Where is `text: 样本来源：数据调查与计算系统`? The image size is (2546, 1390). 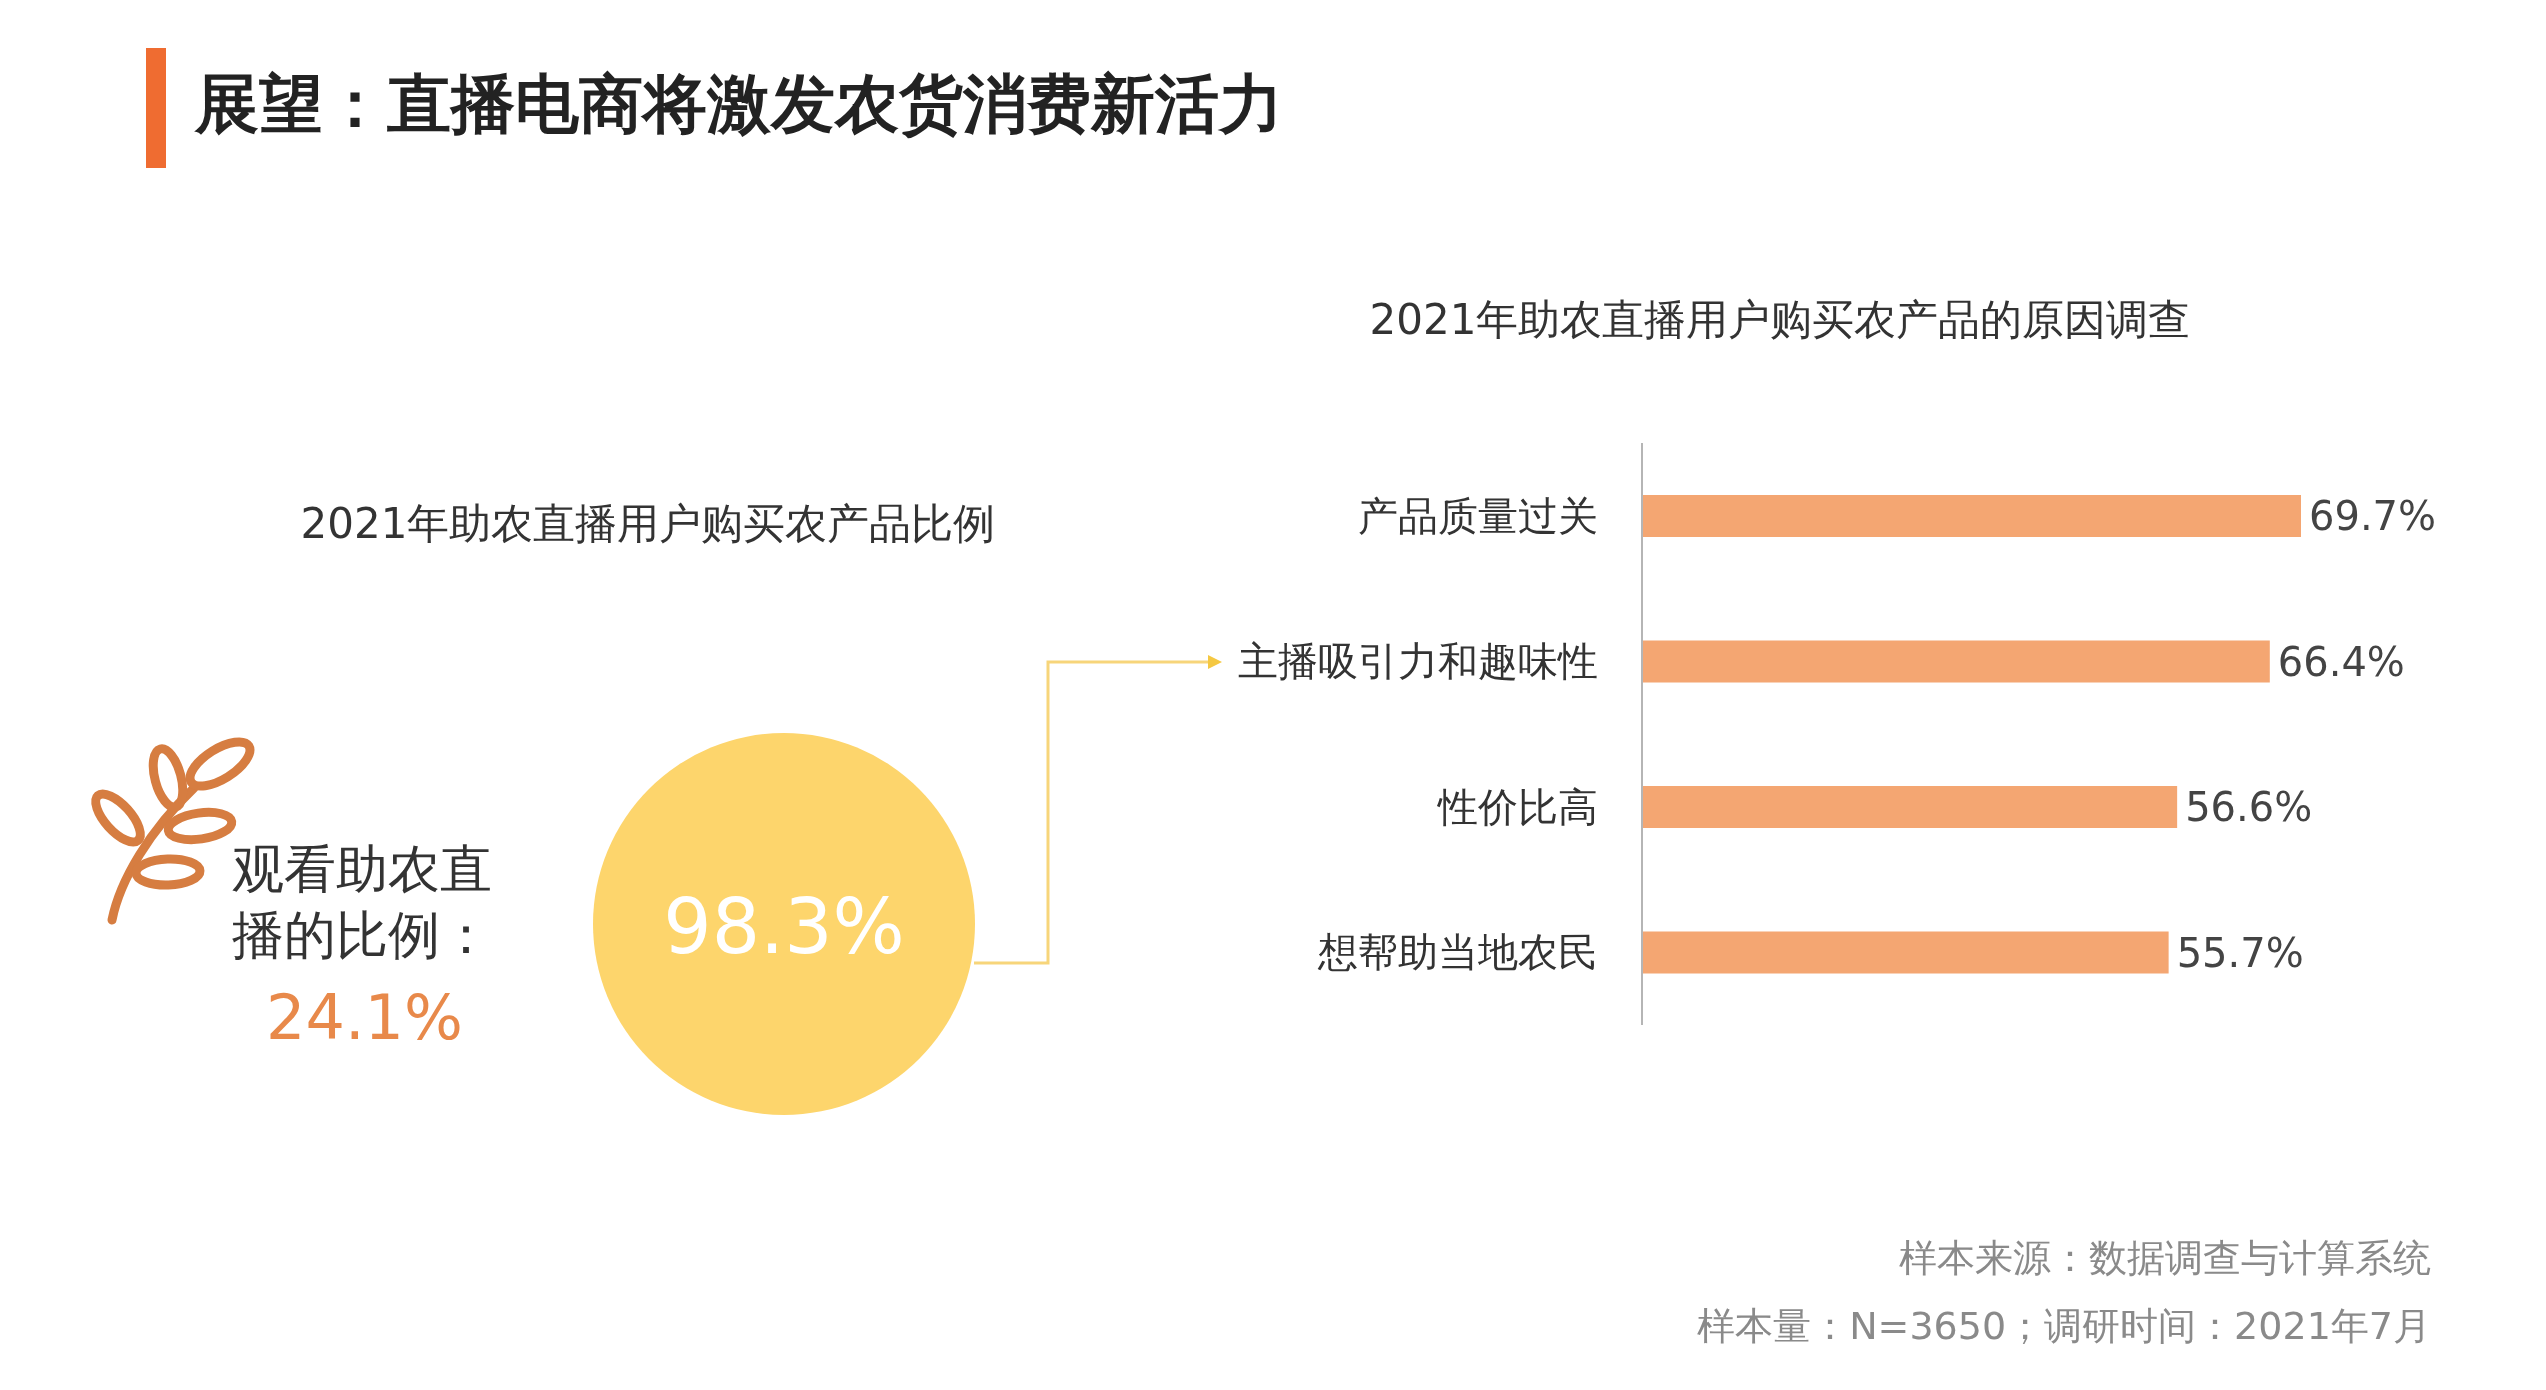 text: 样本来源：数据调查与计算系统 is located at coordinates (2165, 1258).